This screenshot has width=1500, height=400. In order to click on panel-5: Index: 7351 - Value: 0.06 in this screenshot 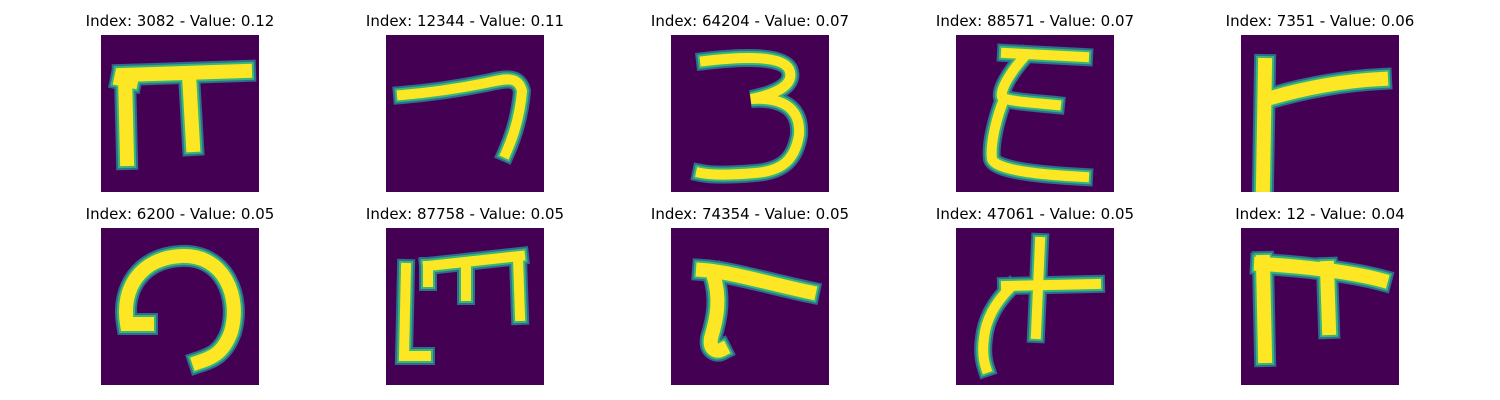, I will do `click(1320, 107)`.